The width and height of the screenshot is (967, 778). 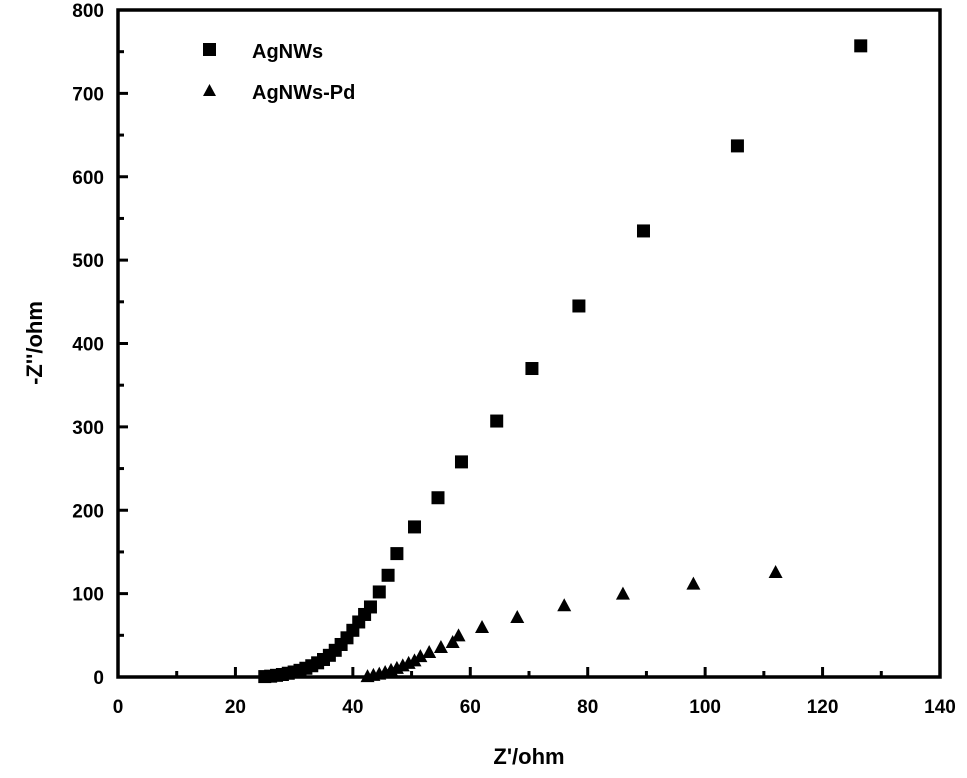 What do you see at coordinates (88, 595) in the screenshot?
I see `y-tick-label: 100` at bounding box center [88, 595].